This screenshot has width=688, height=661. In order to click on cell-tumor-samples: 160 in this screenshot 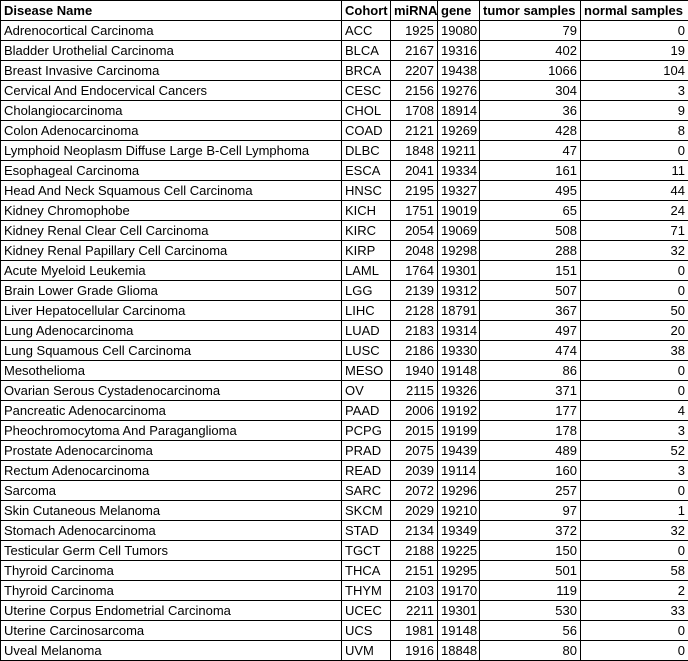, I will do `click(530, 471)`.